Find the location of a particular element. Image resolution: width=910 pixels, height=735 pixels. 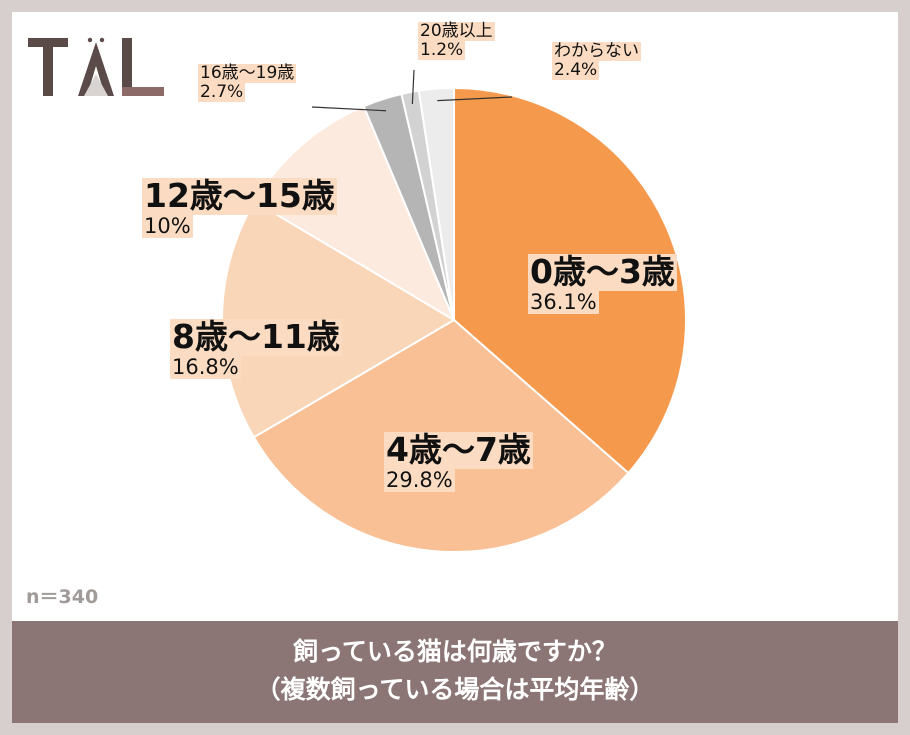

sample-size-note: n＝340 is located at coordinates (62, 597).